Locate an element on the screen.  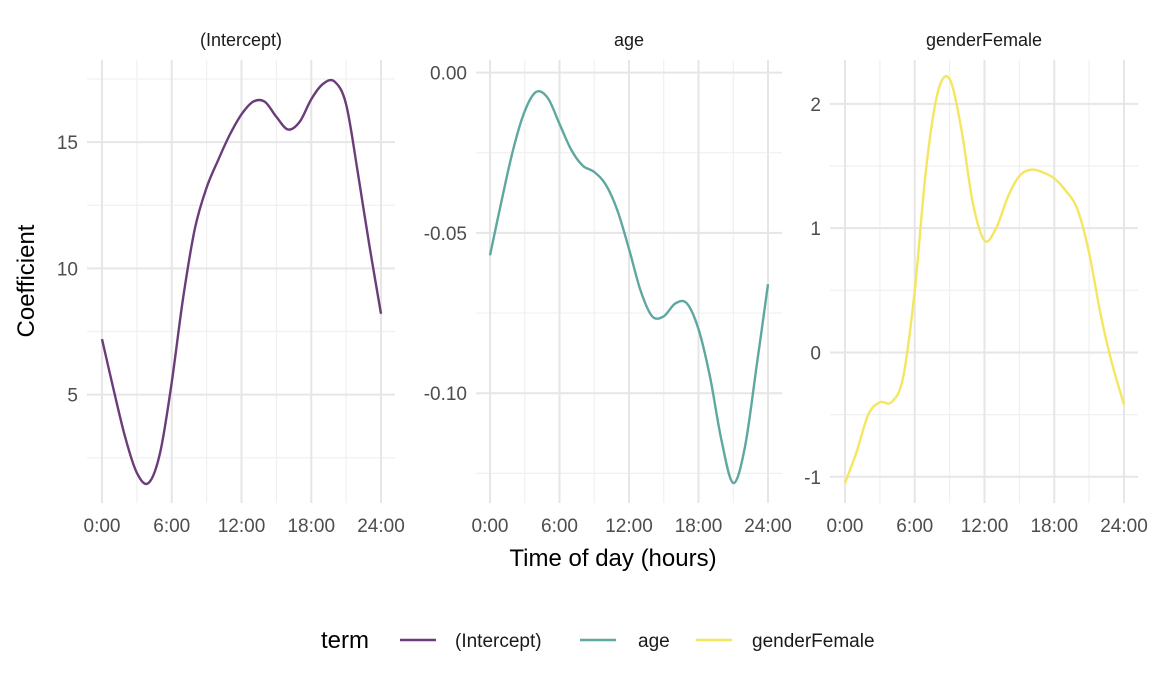
y-tick-label: 0 is located at coordinates (815, 353).